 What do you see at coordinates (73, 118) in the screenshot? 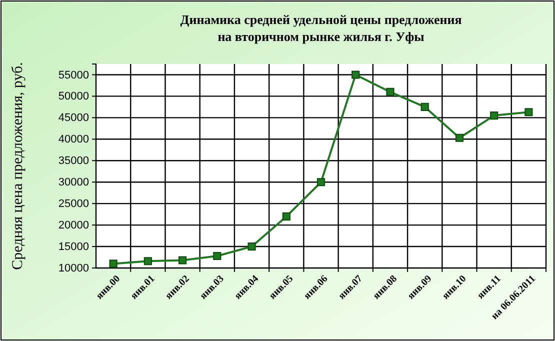
I see `y-tick-label: 45000` at bounding box center [73, 118].